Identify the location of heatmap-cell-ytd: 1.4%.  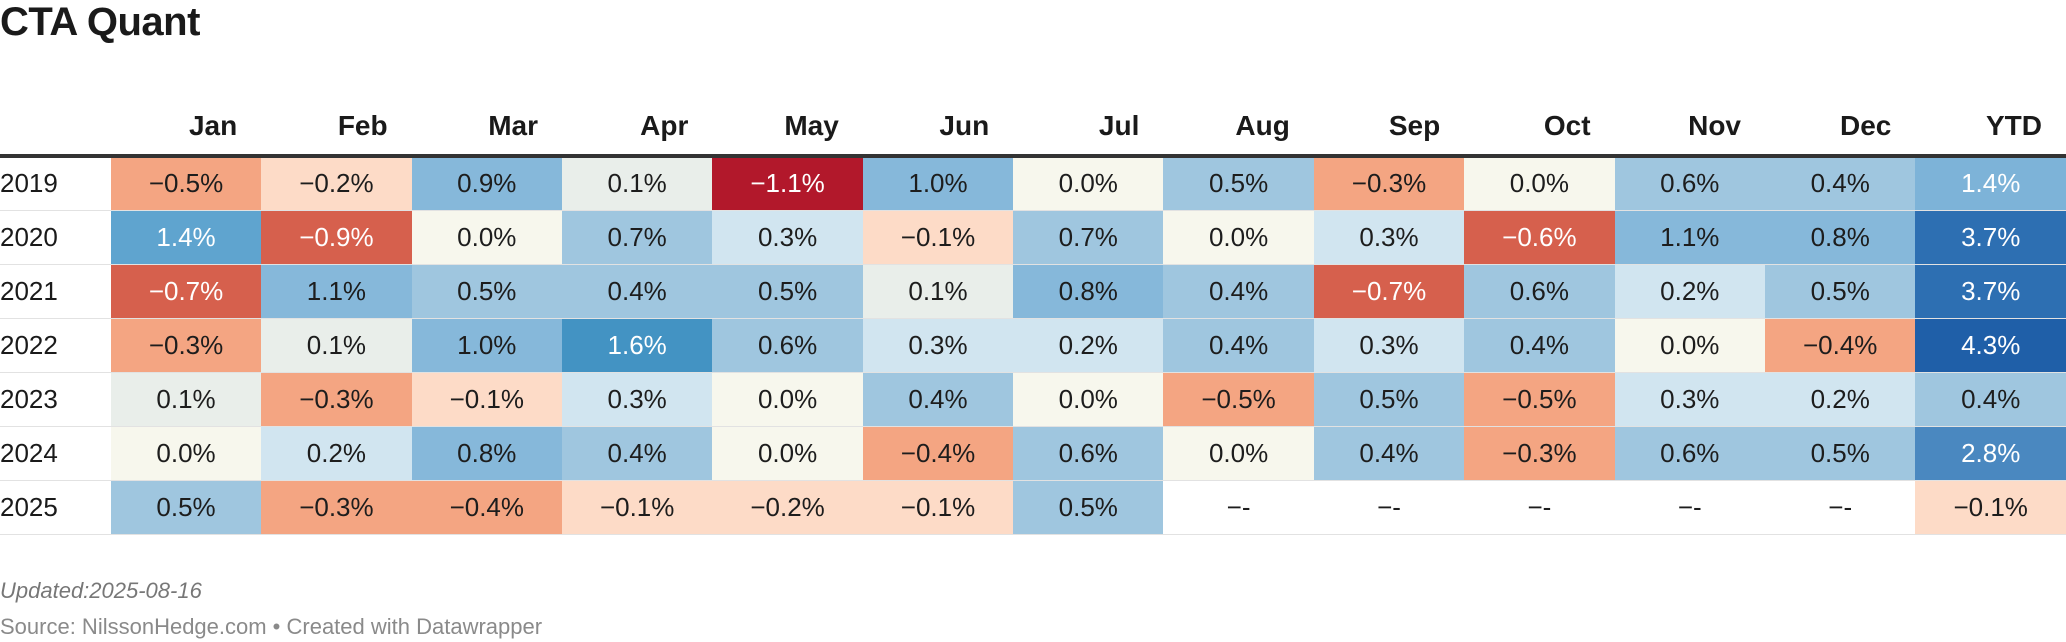
(1990, 183).